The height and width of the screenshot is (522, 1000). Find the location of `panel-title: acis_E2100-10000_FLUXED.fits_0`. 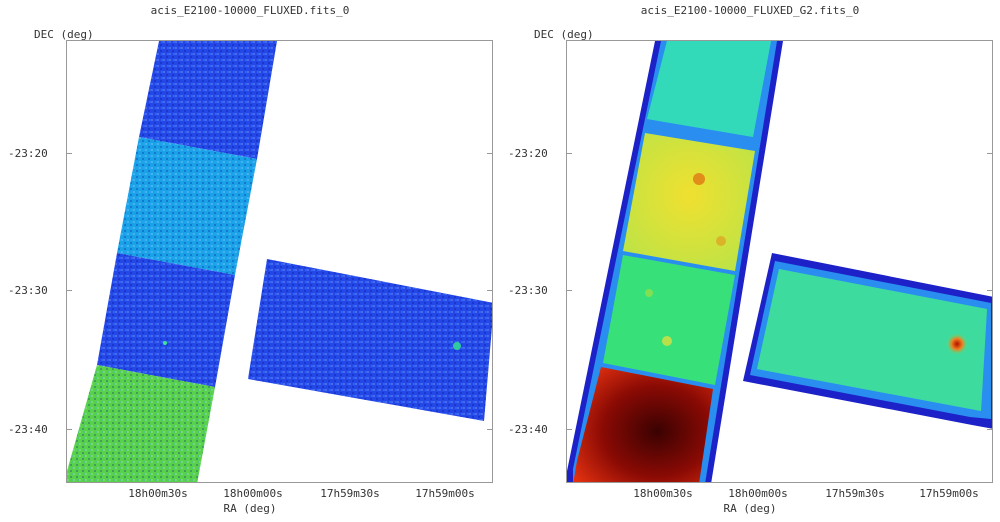

panel-title: acis_E2100-10000_FLUXED.fits_0 is located at coordinates (250, 10).